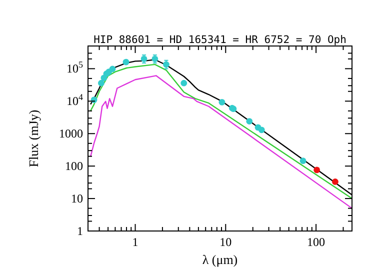 This screenshot has height=270, width=372. Describe the element at coordinates (226, 242) in the screenshot. I see `x-tick-label: 10` at that location.